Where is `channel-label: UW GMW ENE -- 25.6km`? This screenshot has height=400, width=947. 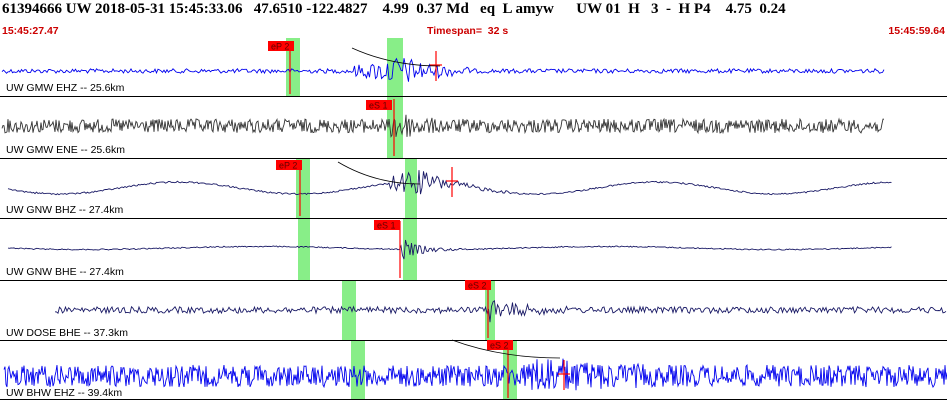
channel-label: UW GMW ENE -- 25.6km is located at coordinates (65, 150).